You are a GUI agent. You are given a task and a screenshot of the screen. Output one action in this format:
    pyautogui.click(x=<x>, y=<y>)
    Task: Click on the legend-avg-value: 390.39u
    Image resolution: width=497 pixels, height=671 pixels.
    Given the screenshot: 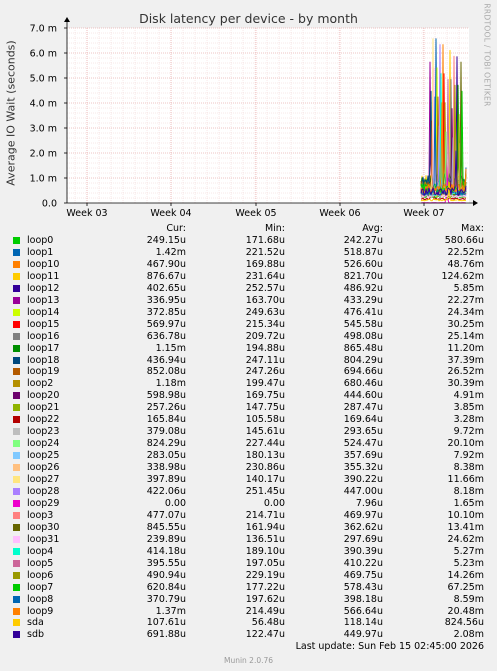 What is the action you would take?
    pyautogui.click(x=363, y=551)
    